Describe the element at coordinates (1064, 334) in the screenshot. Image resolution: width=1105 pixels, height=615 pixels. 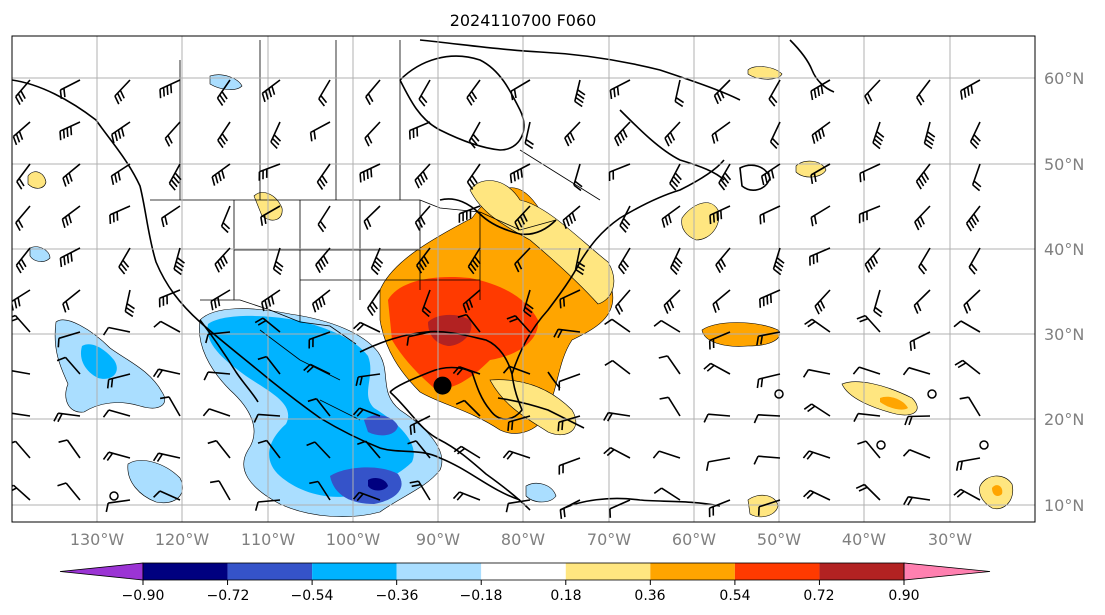
I see `lat-label: 30°N` at that location.